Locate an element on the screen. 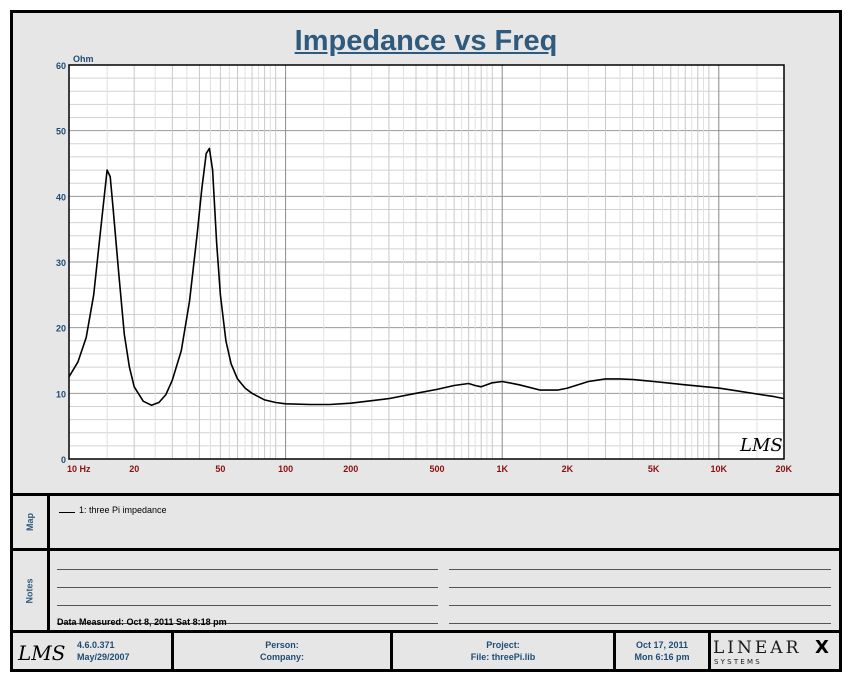 The height and width of the screenshot is (680, 850). footer-cell-version is located at coordinates (93, 651).